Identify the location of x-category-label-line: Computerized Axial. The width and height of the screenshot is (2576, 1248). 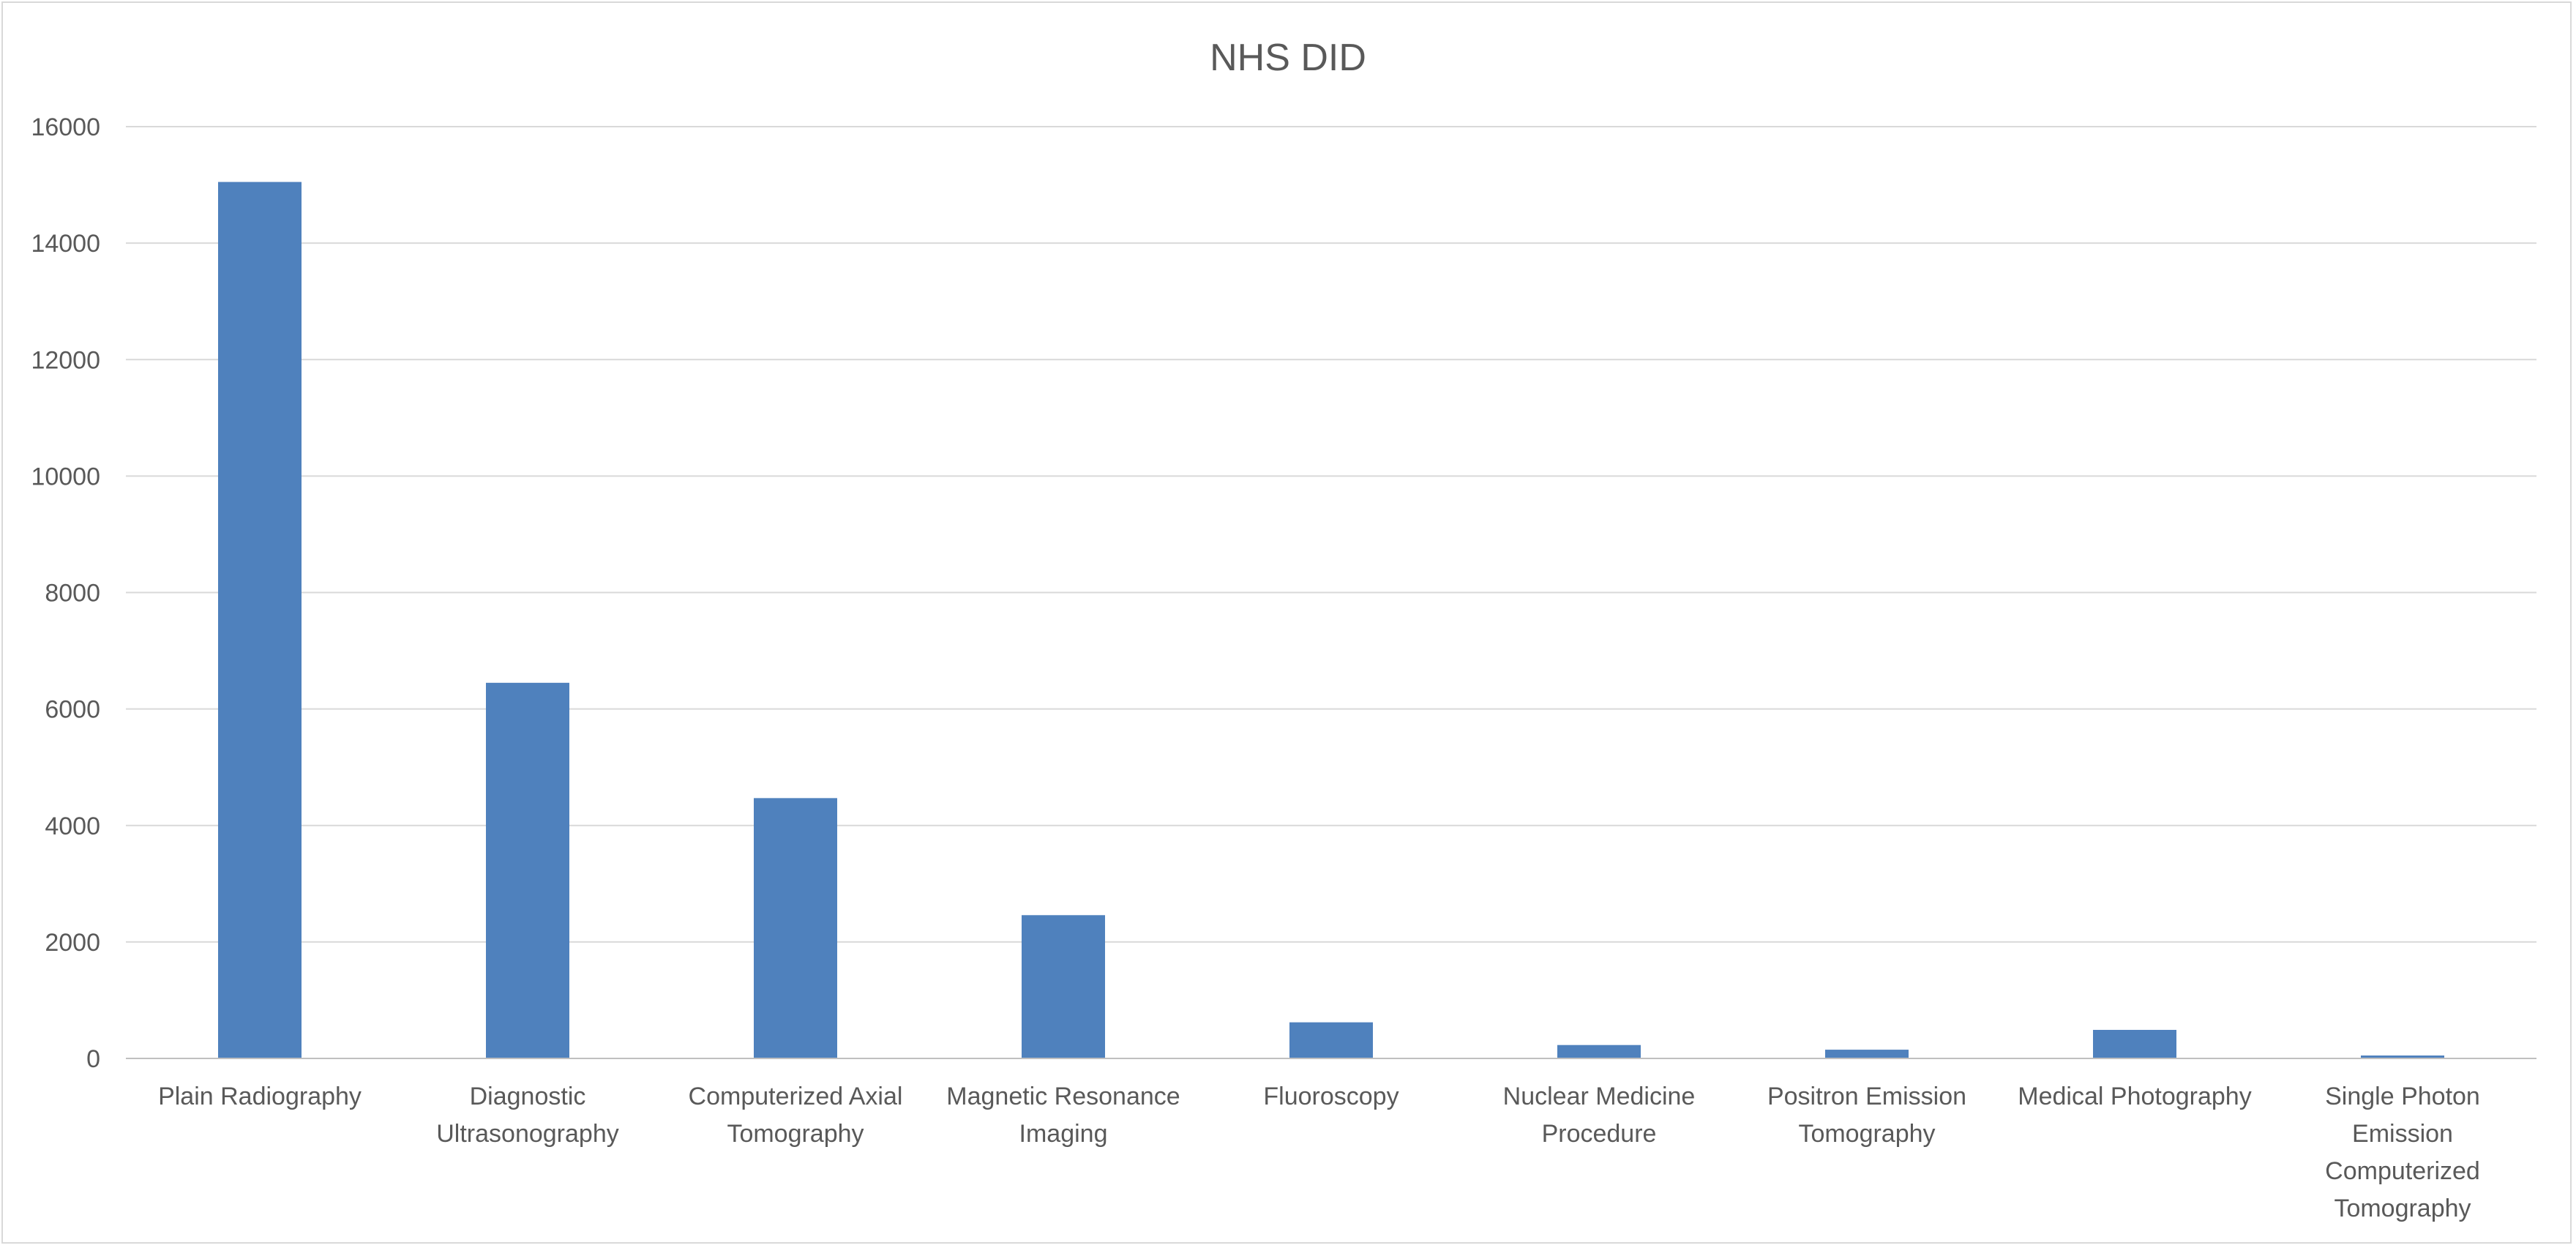
(796, 1096).